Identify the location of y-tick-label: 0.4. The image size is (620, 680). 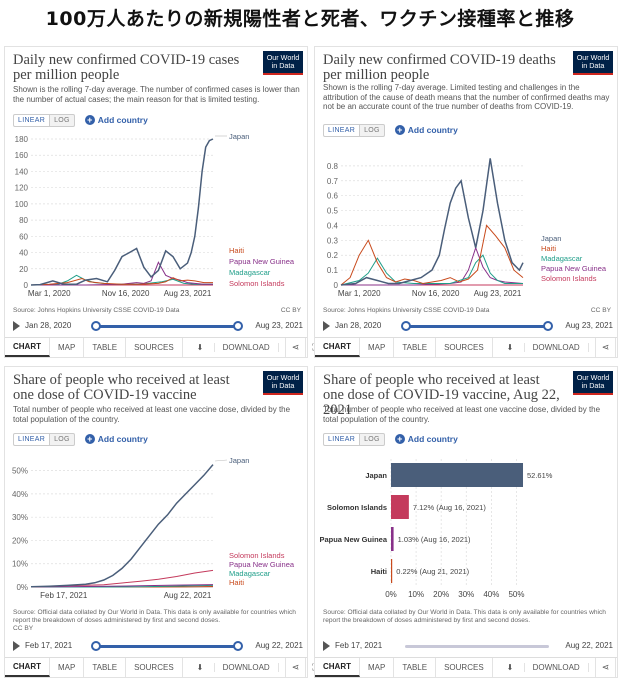
(333, 225).